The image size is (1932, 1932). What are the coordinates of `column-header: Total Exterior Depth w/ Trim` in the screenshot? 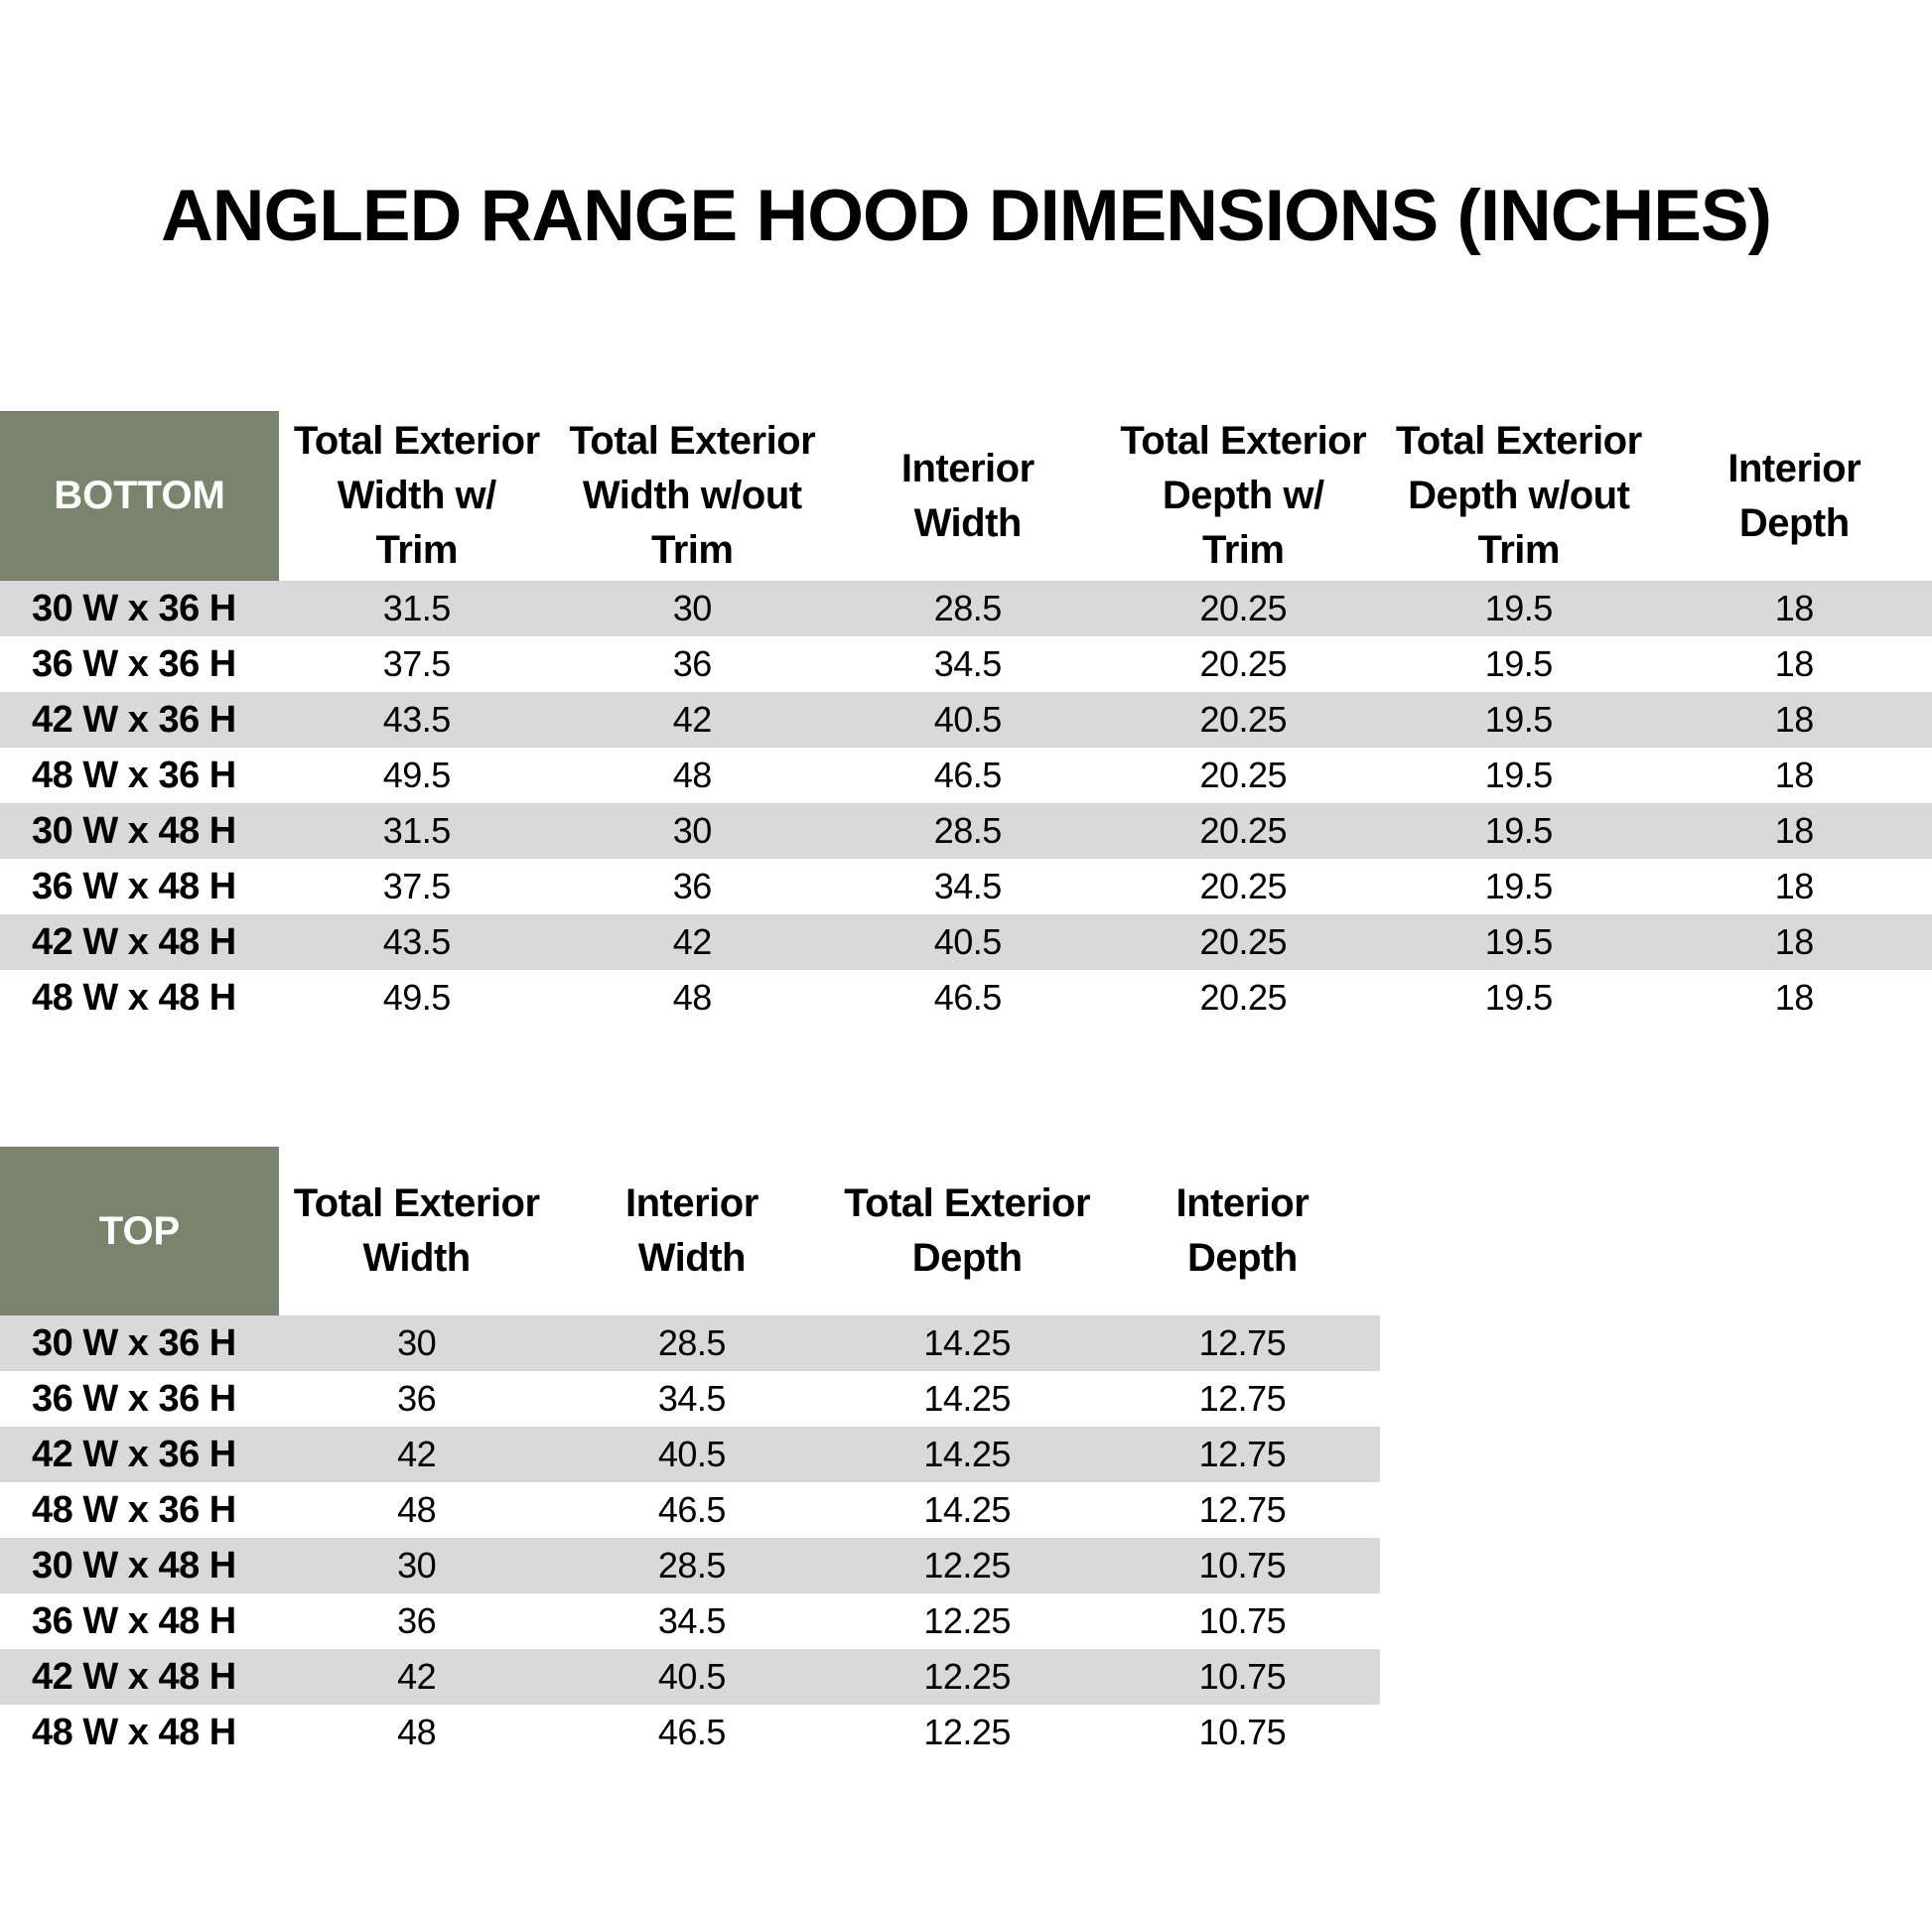 It's located at (1243, 496).